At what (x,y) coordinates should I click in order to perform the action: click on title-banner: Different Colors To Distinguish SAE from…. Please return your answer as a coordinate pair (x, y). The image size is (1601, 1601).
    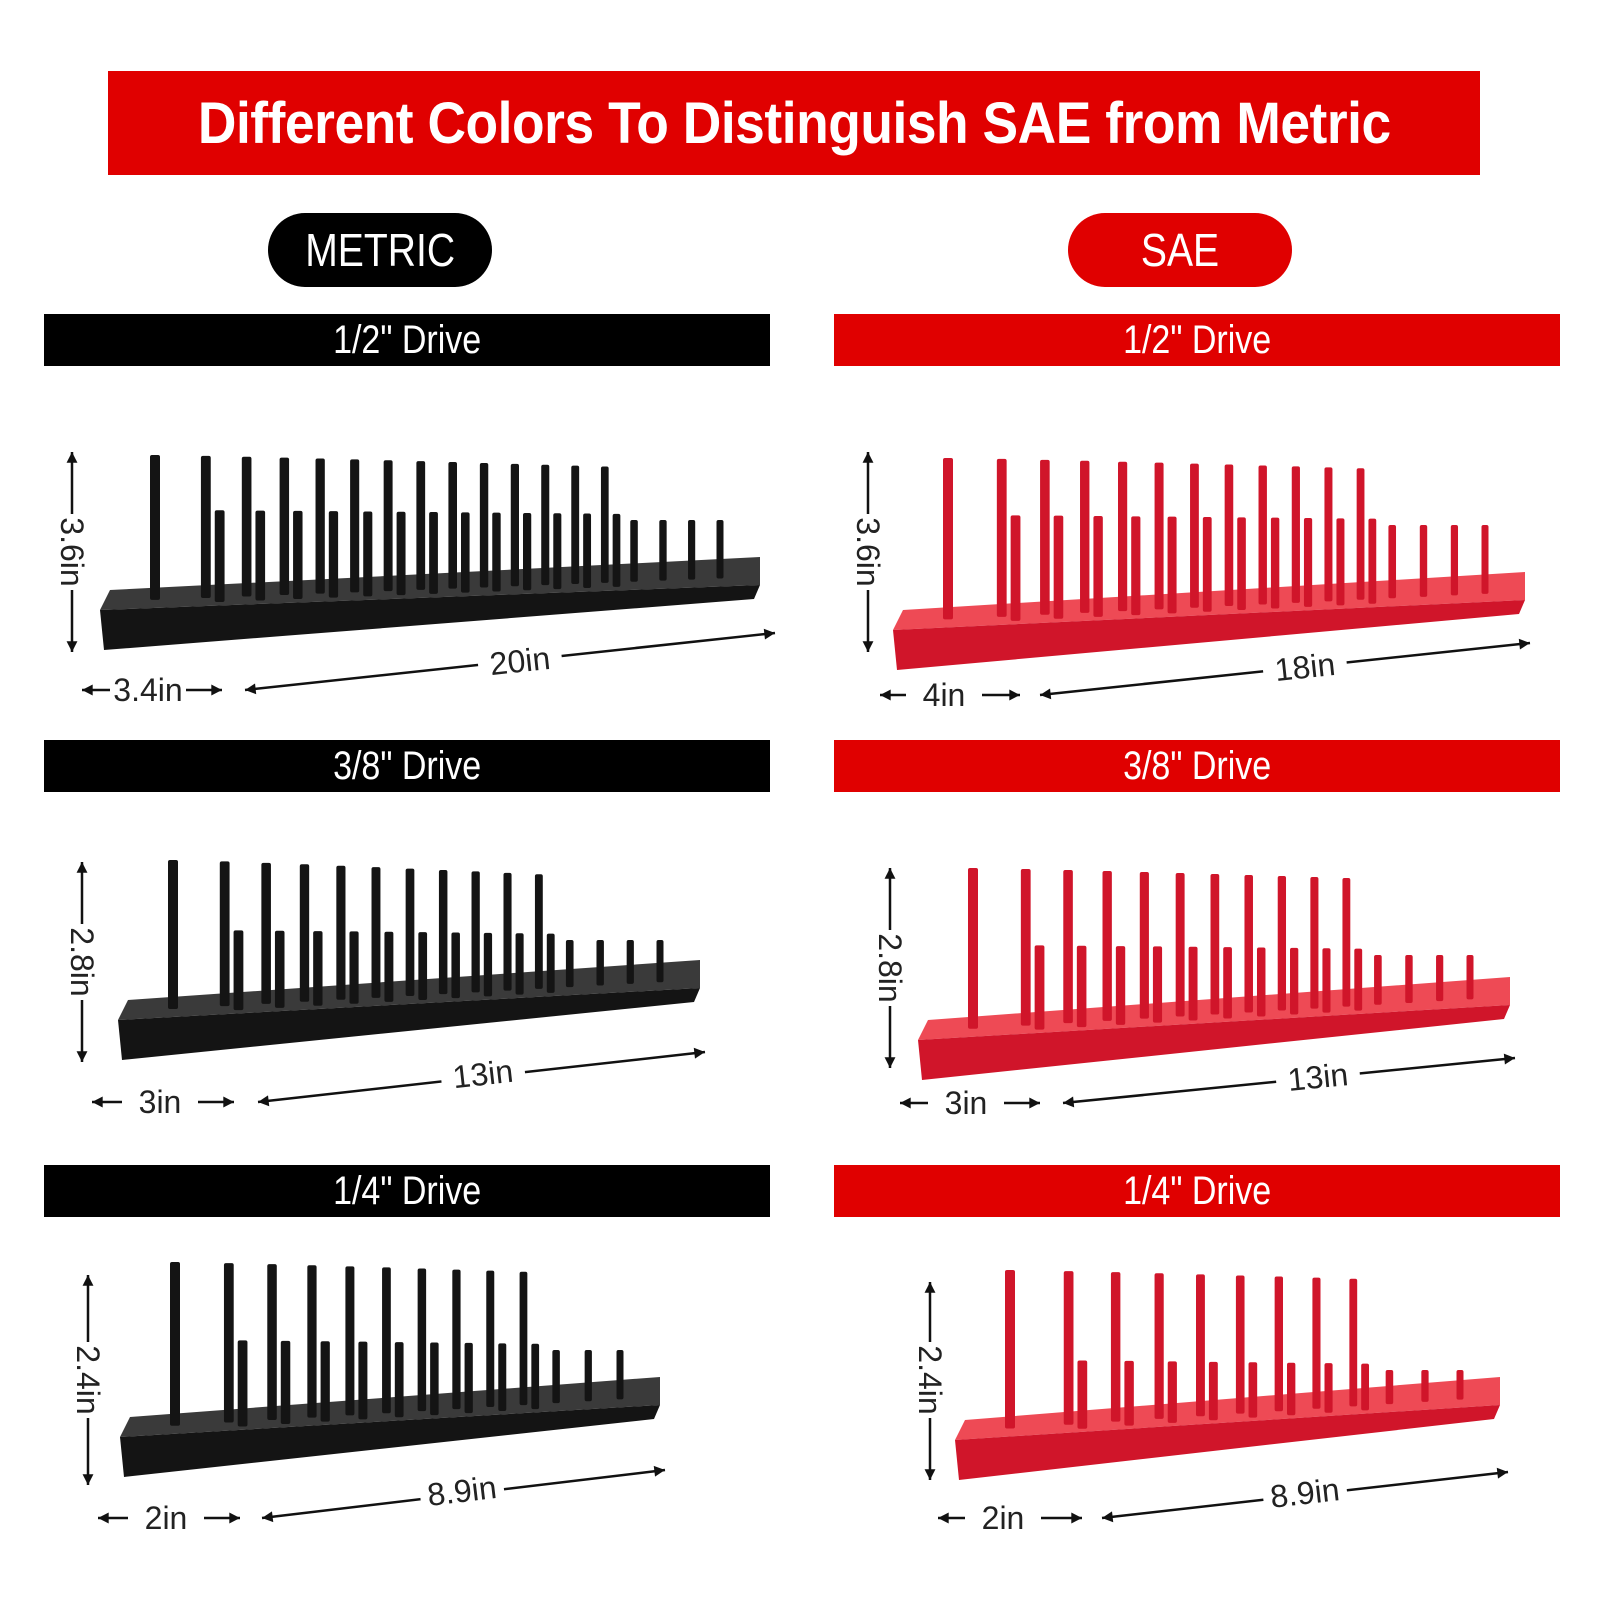
    Looking at the image, I should click on (794, 123).